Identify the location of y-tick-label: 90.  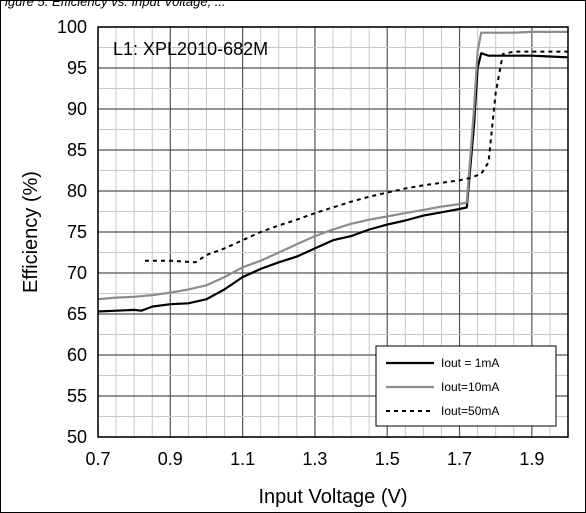
(77, 109).